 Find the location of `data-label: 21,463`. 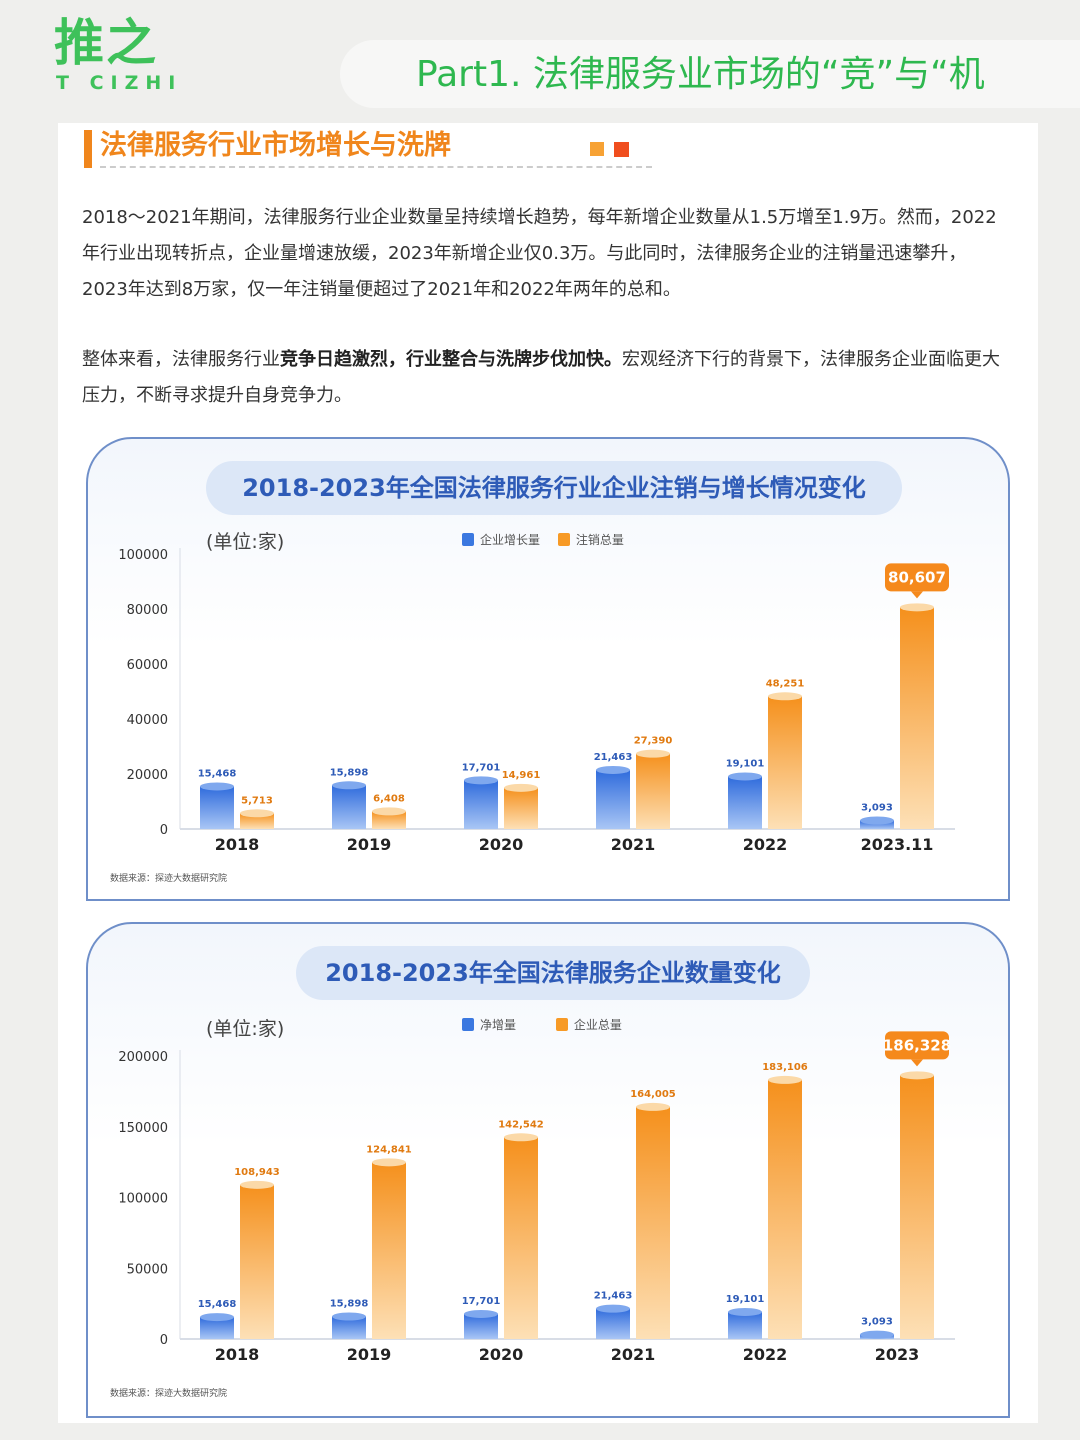

data-label: 21,463 is located at coordinates (613, 757).